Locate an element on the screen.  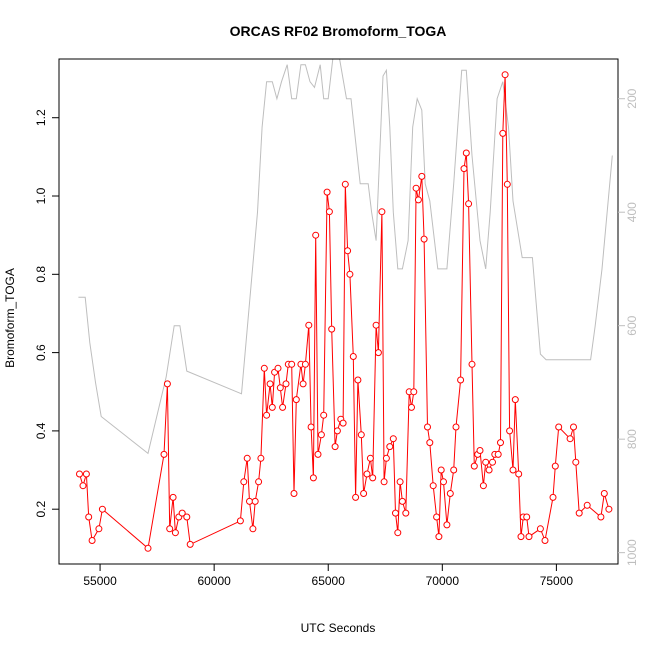
y-tick-label: 0.4 is located at coordinates (41, 430).